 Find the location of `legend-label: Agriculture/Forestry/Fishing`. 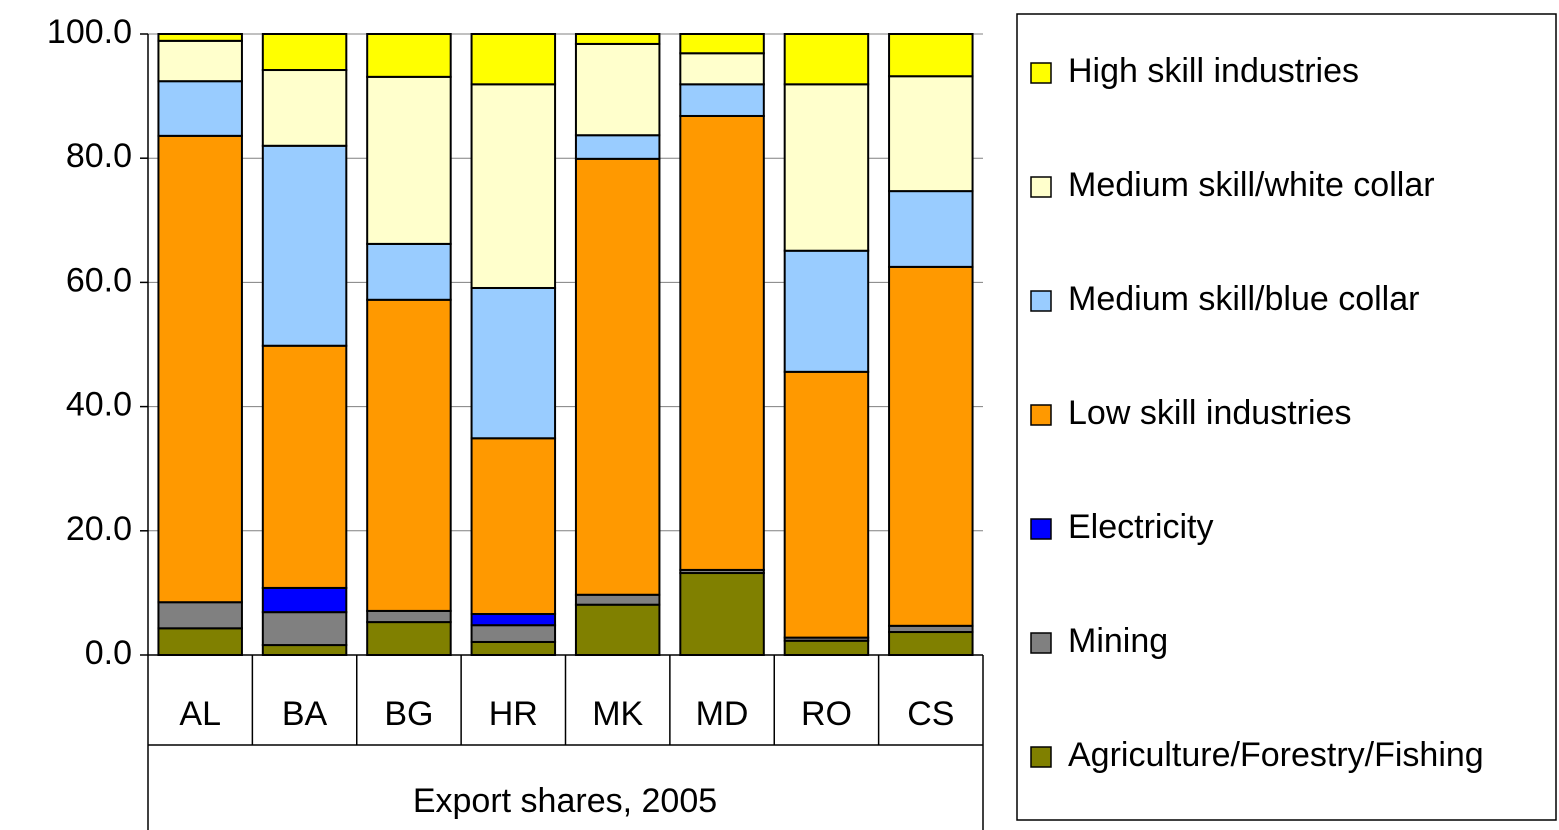

legend-label: Agriculture/Forestry/Fishing is located at coordinates (1276, 755).